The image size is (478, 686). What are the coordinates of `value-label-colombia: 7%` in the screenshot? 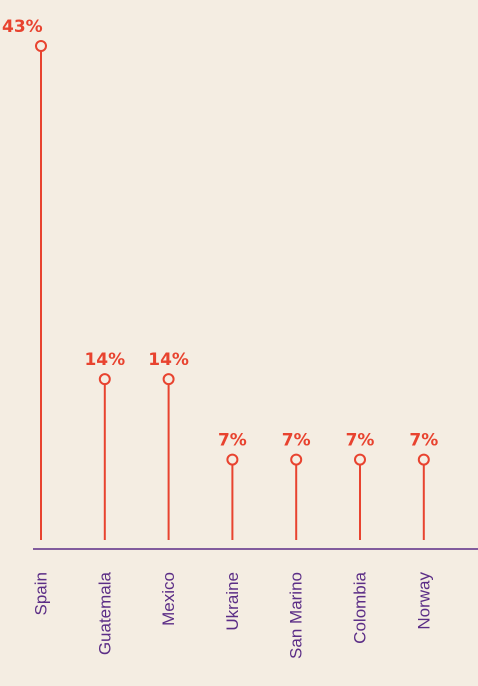 It's located at (360, 441).